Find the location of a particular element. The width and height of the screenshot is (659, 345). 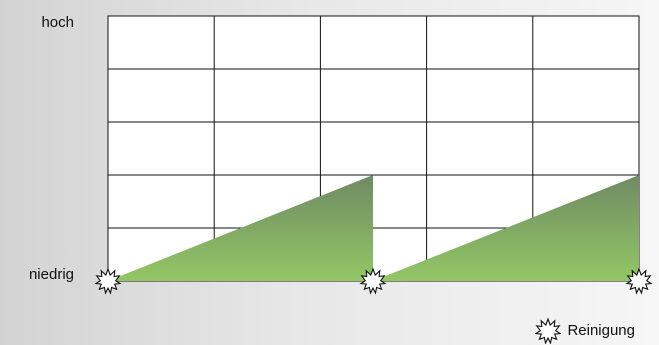

label-low: niedrig is located at coordinates (51, 274).